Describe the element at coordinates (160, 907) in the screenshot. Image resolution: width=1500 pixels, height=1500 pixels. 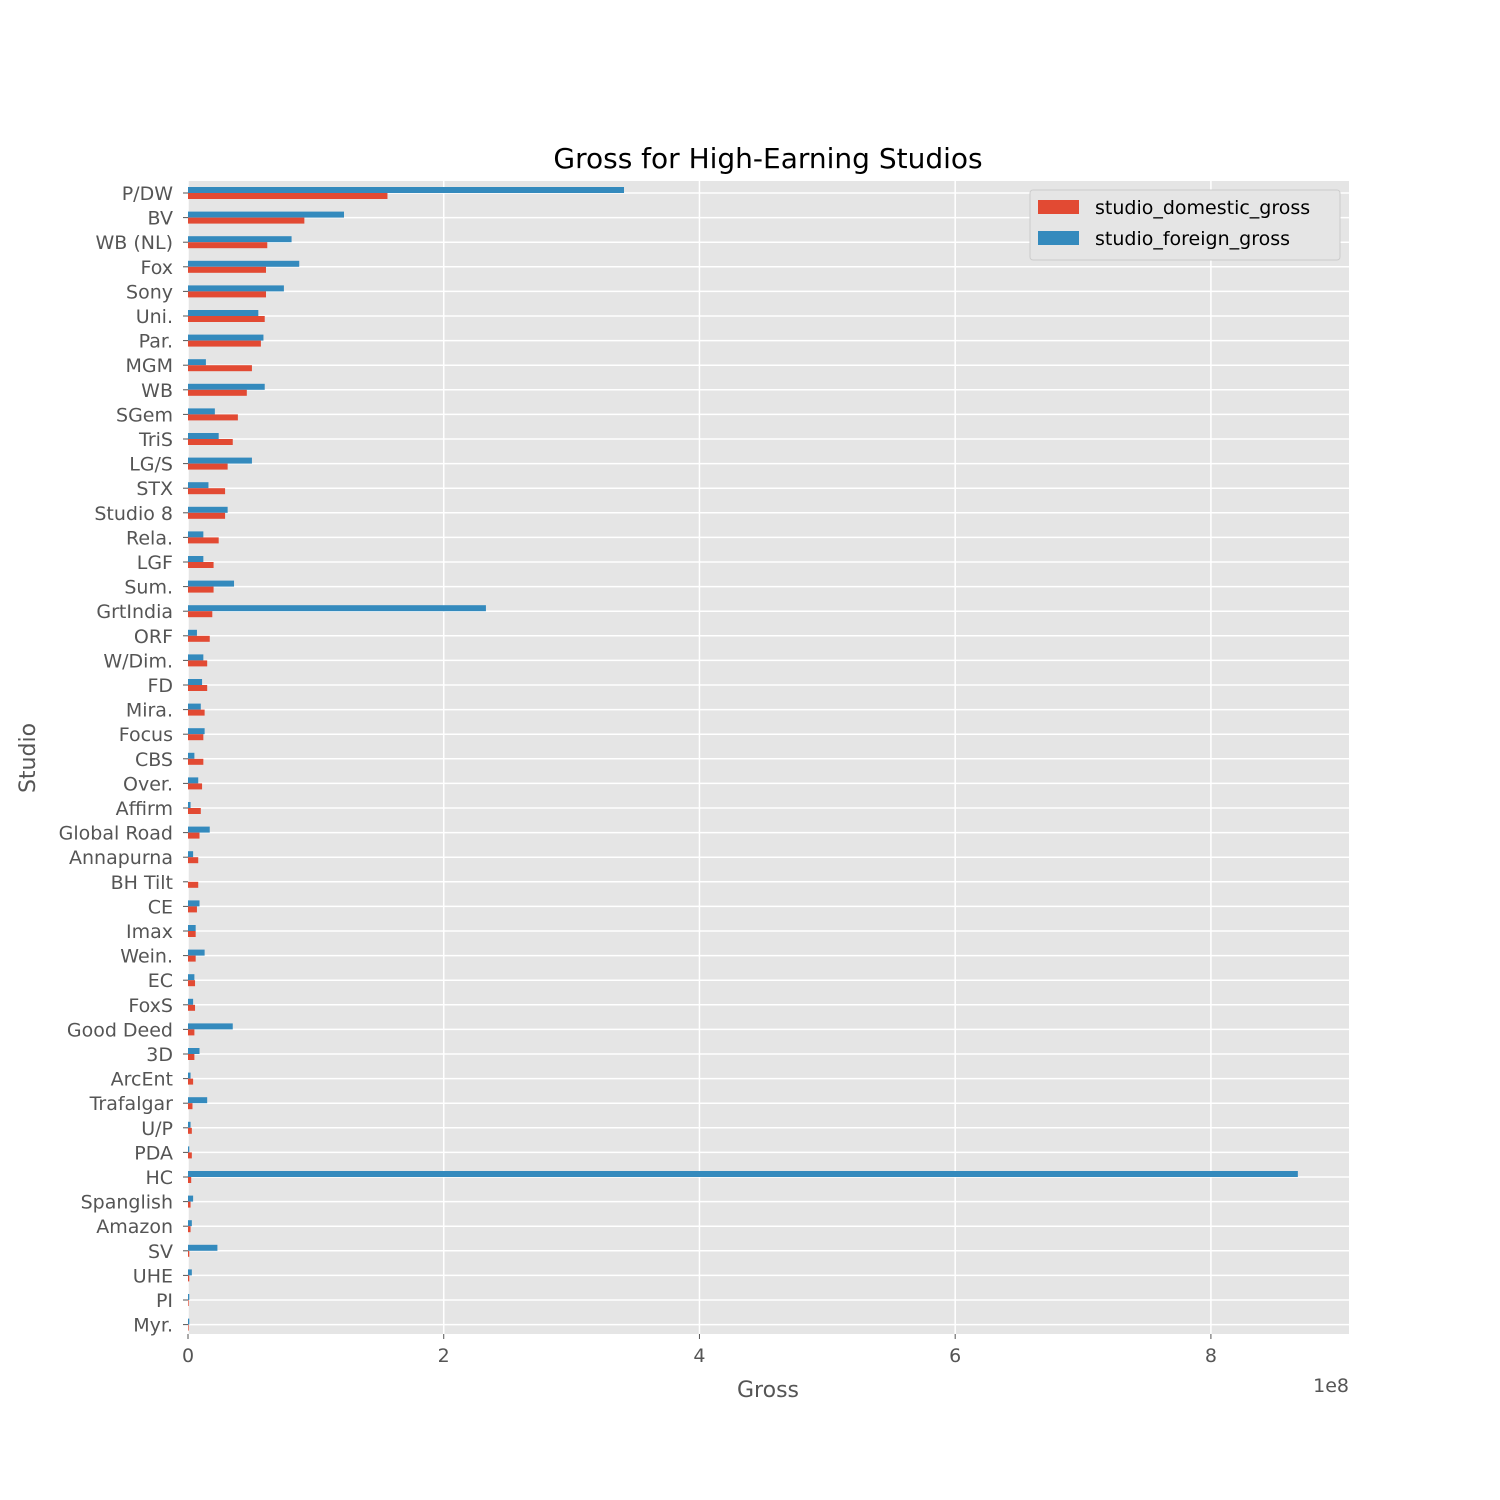
I see `y-tick-label: CE` at that location.